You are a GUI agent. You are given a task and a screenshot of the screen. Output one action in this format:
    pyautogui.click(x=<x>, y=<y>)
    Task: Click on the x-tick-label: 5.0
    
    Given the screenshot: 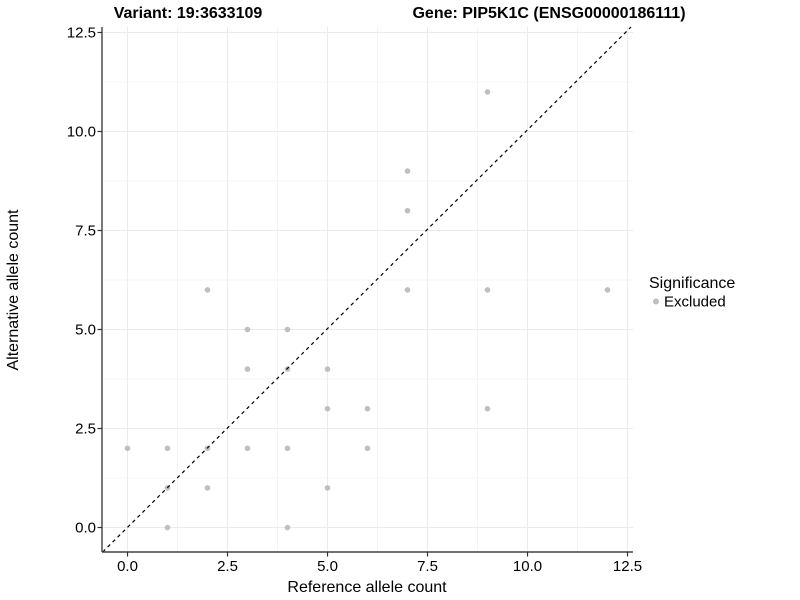 What is the action you would take?
    pyautogui.click(x=327, y=566)
    